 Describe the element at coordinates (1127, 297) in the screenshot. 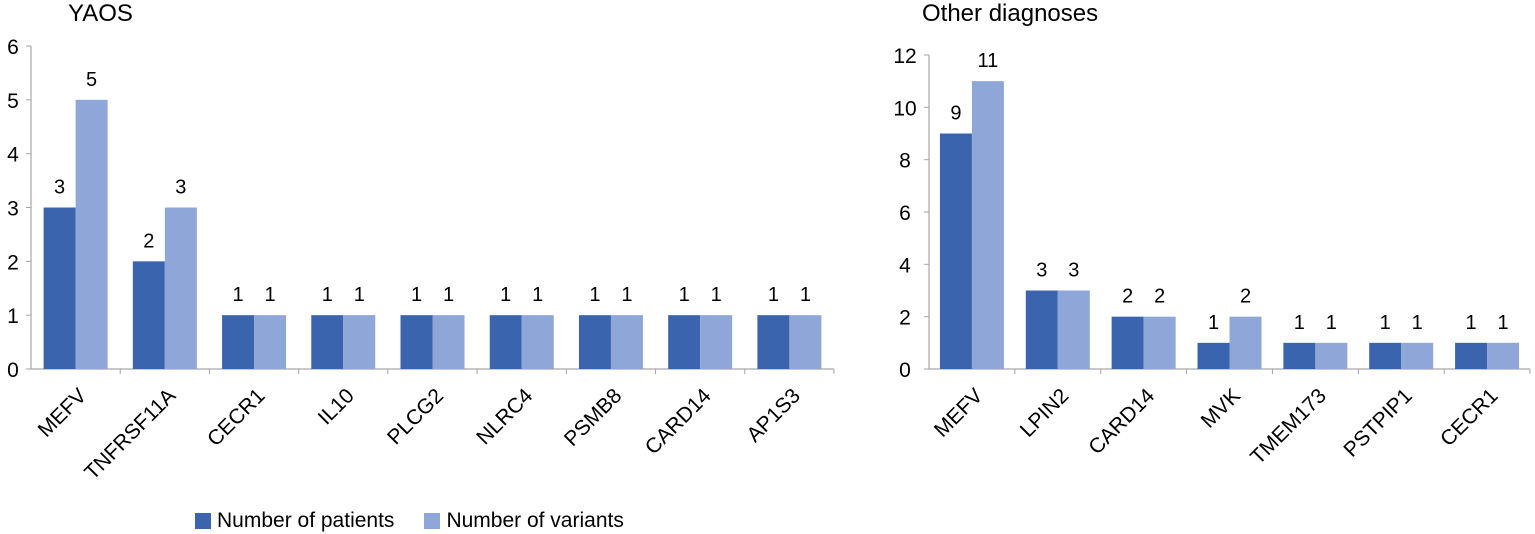

I see `data-label-patients-card14: 2` at that location.